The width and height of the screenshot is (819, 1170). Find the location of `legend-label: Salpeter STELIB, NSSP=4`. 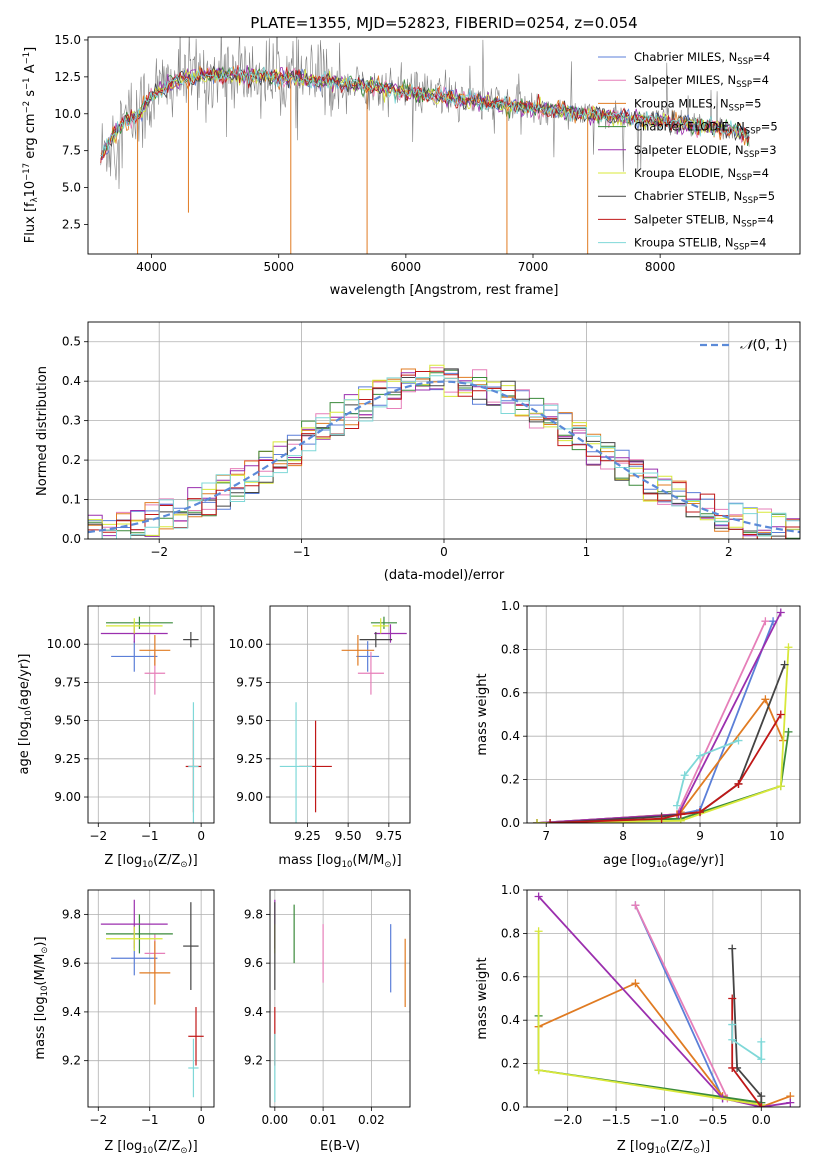

legend-label: Salpeter STELIB, NSSP=4 is located at coordinates (704, 220).